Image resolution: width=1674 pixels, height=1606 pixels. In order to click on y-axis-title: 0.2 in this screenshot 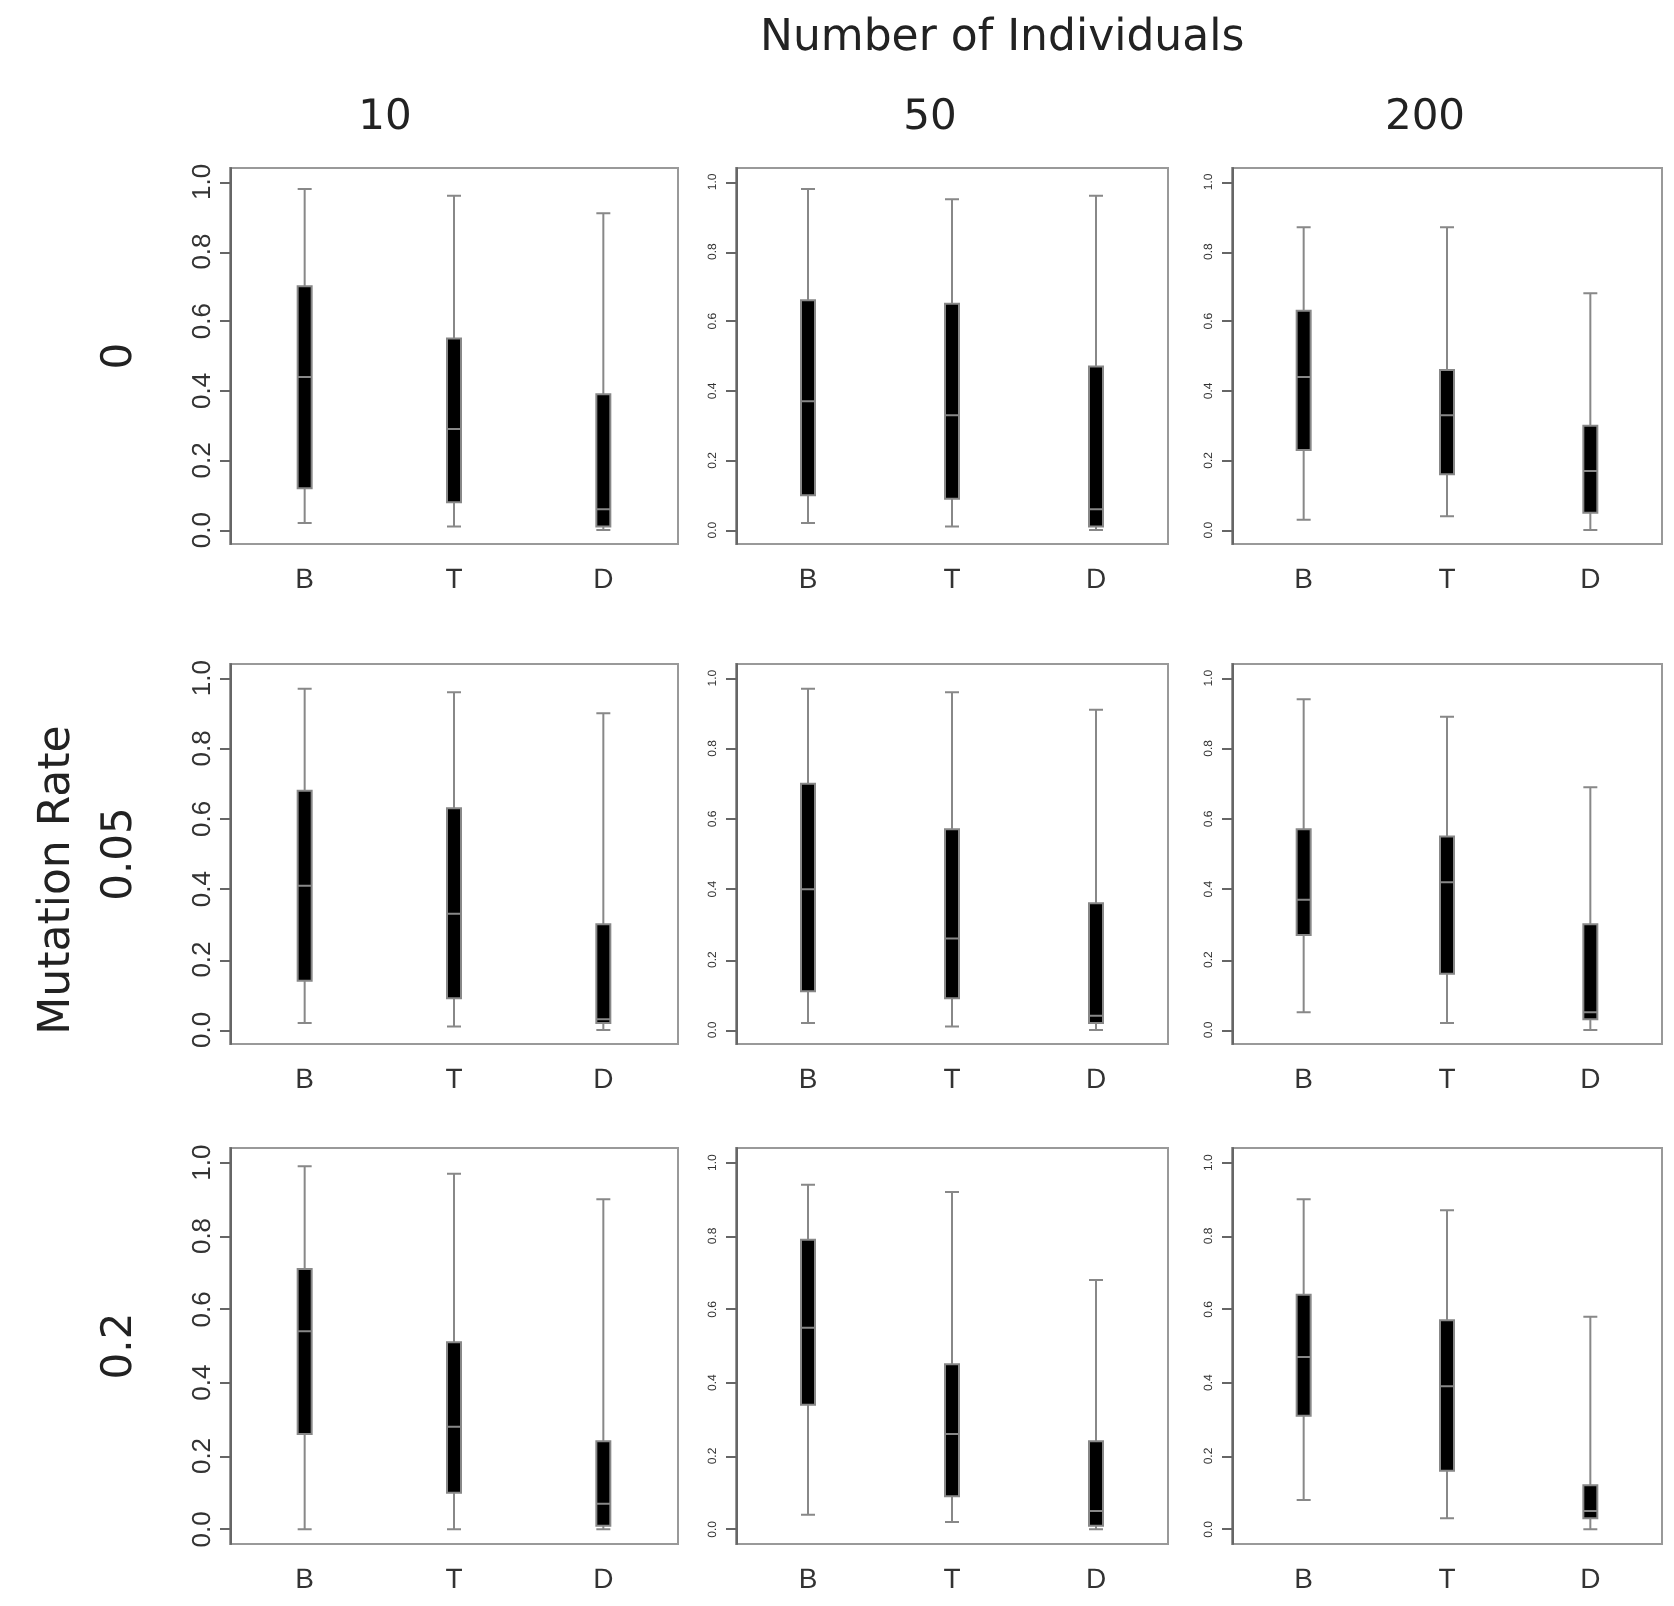, I will do `click(117, 1346)`.